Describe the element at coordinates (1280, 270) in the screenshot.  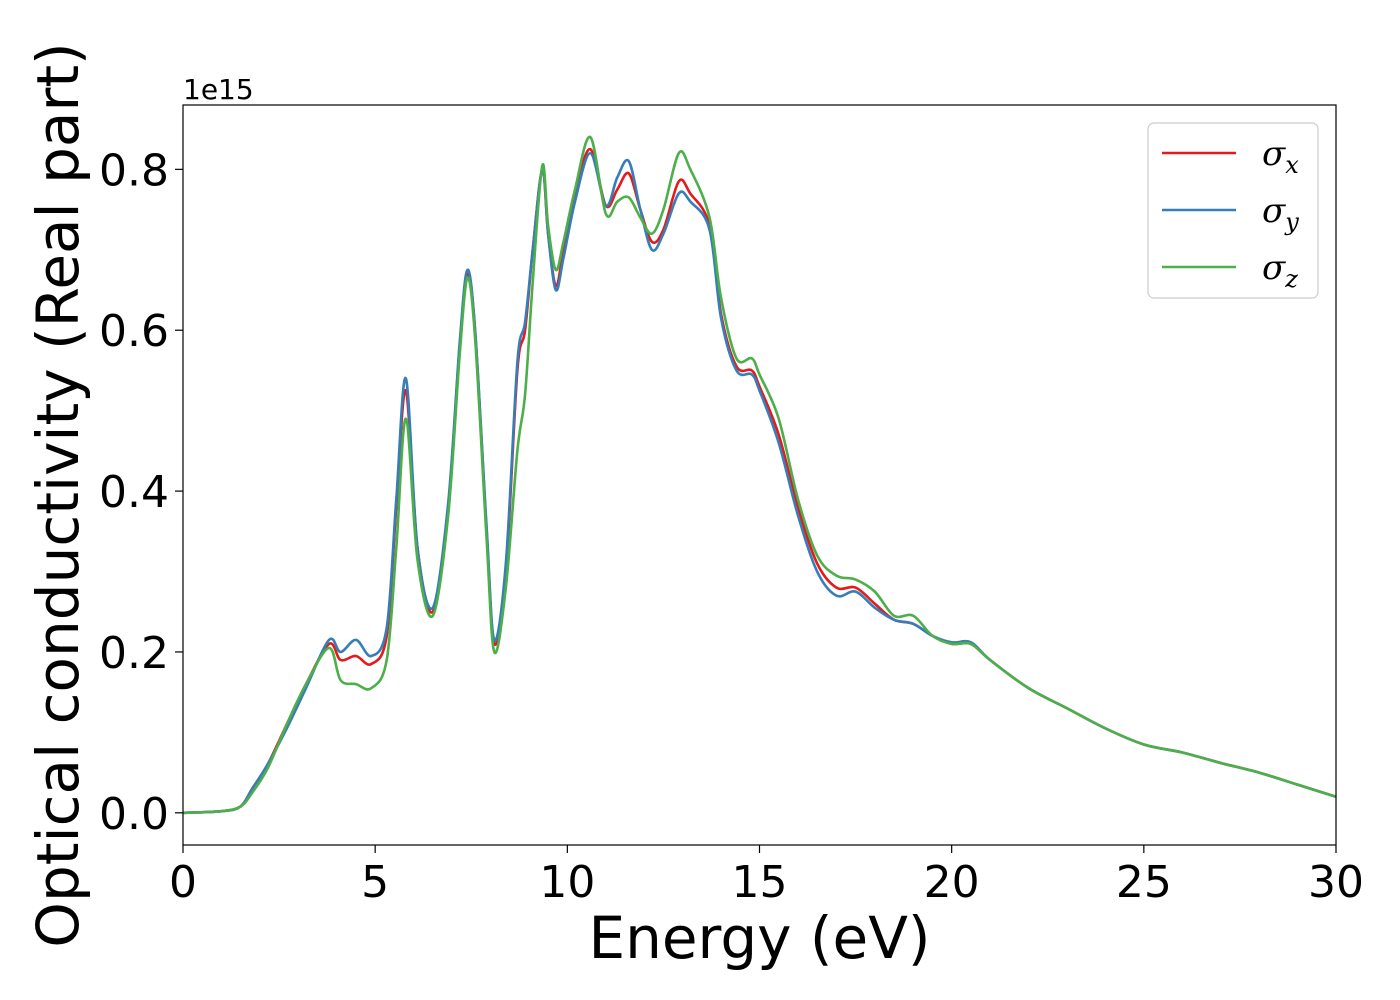
I see `legend-label-z: σz` at that location.